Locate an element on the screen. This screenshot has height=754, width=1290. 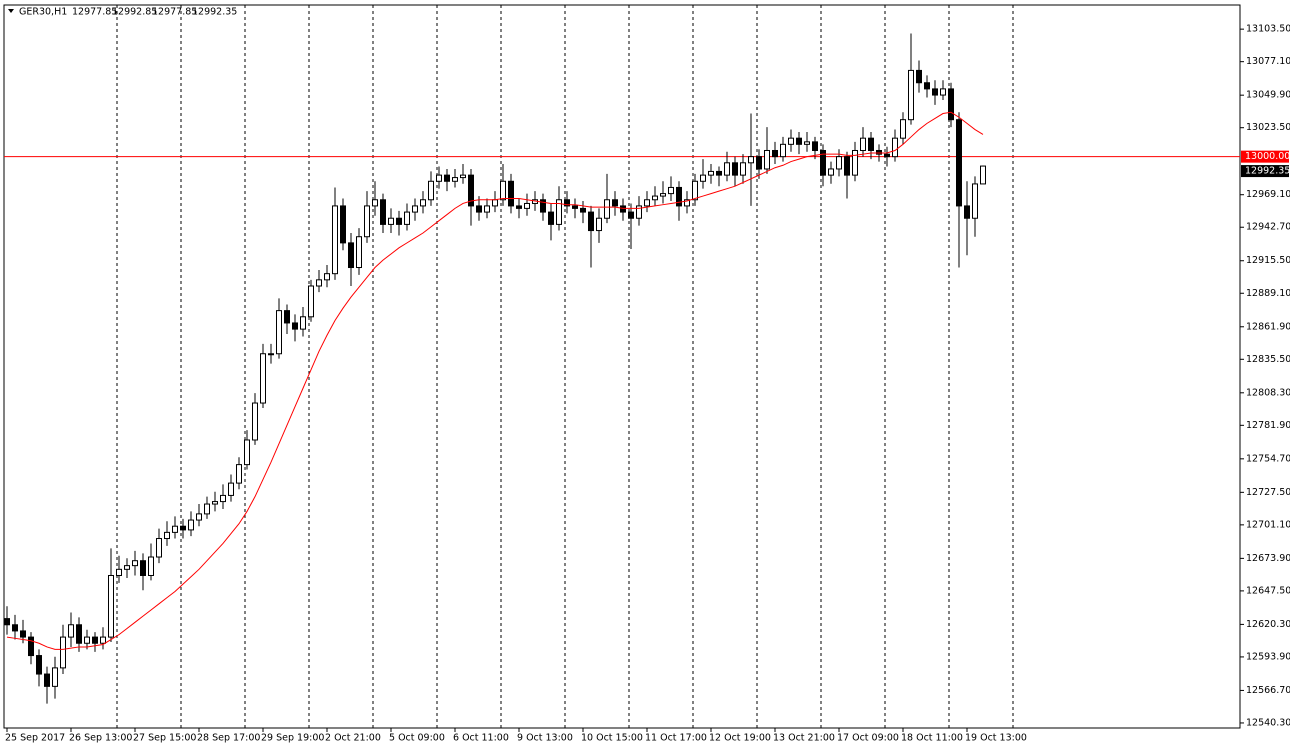
x-tick-label: 26 Sep 13:00 is located at coordinates (100, 738).